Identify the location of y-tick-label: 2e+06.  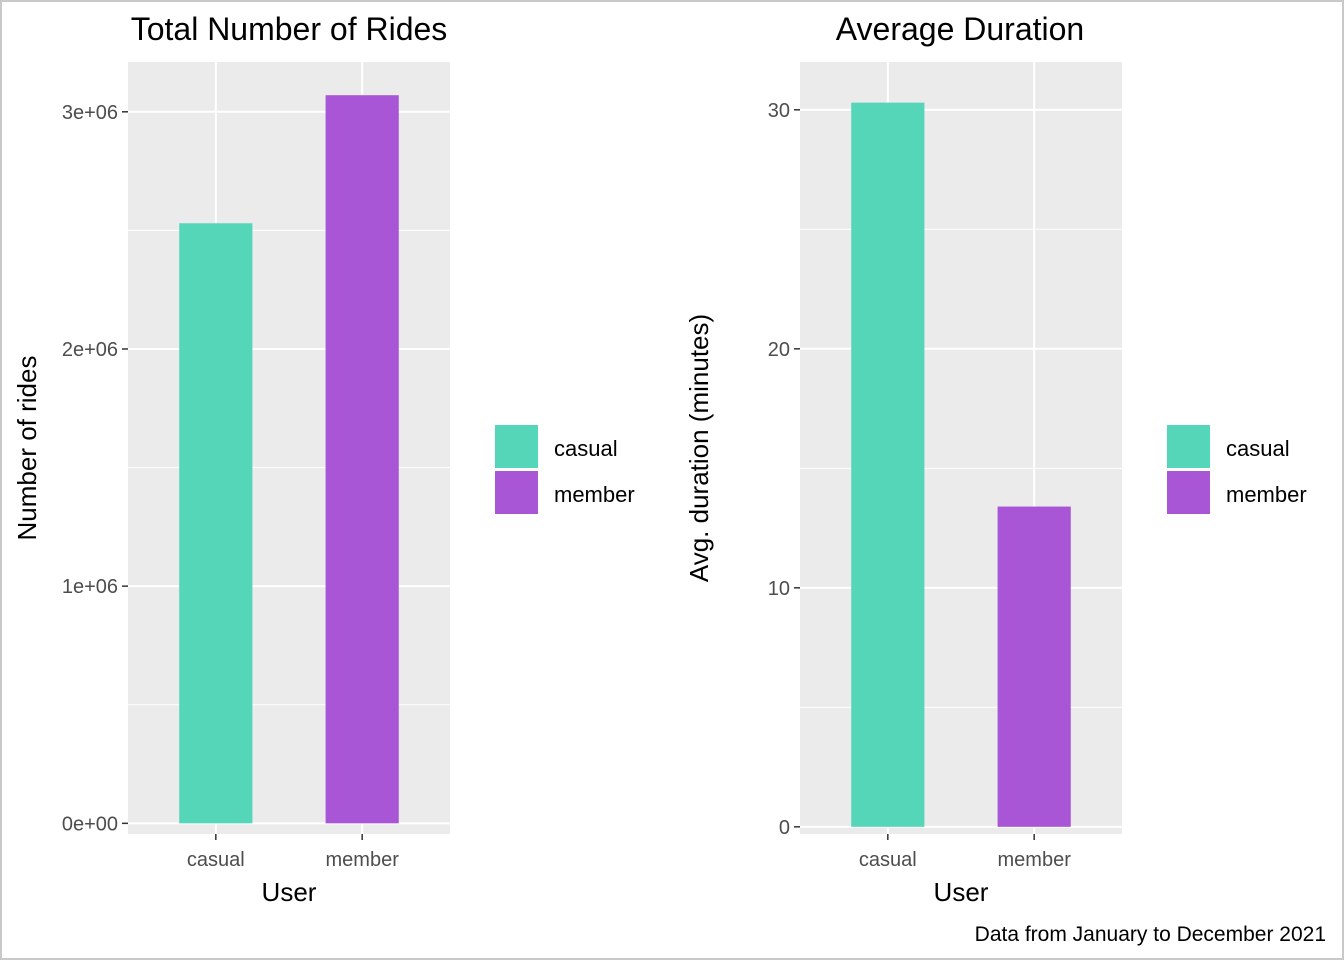
(90, 350).